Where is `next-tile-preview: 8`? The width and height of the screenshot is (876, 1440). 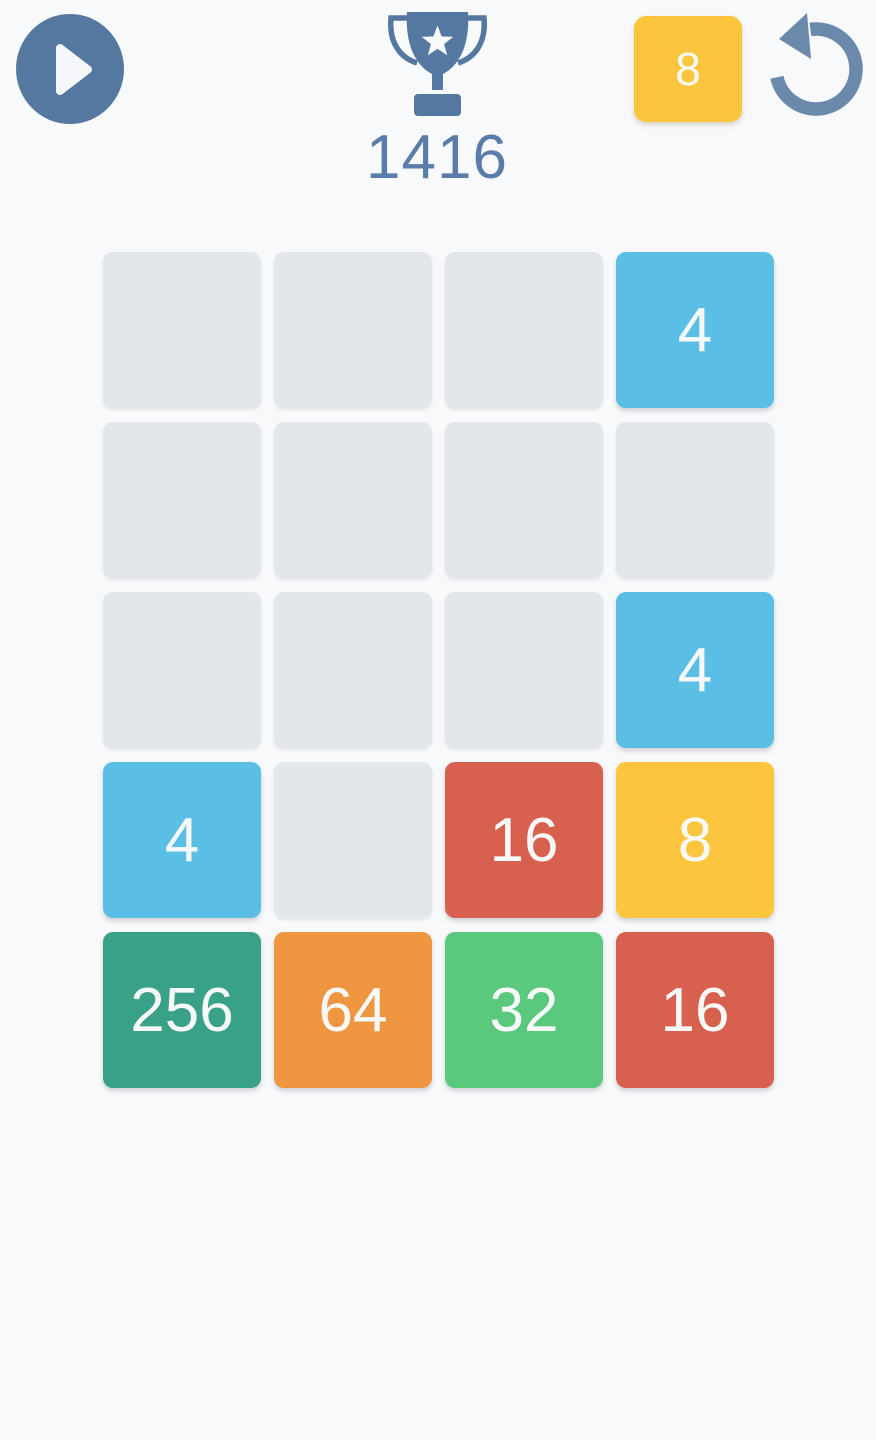
next-tile-preview: 8 is located at coordinates (688, 69).